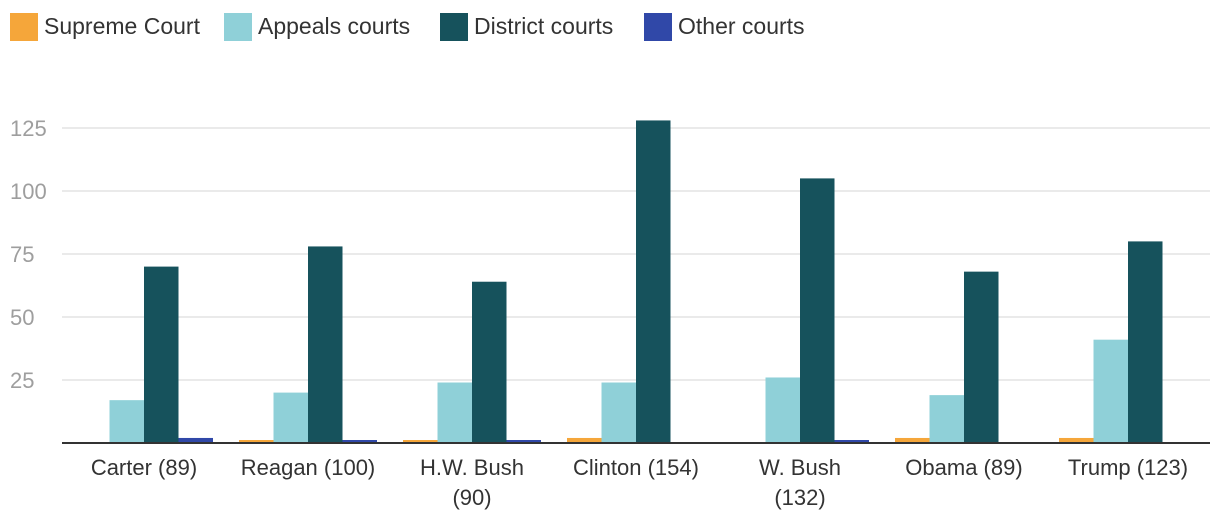 This screenshot has width=1220, height=528. I want to click on legend-item: Appeals courts, so click(317, 27).